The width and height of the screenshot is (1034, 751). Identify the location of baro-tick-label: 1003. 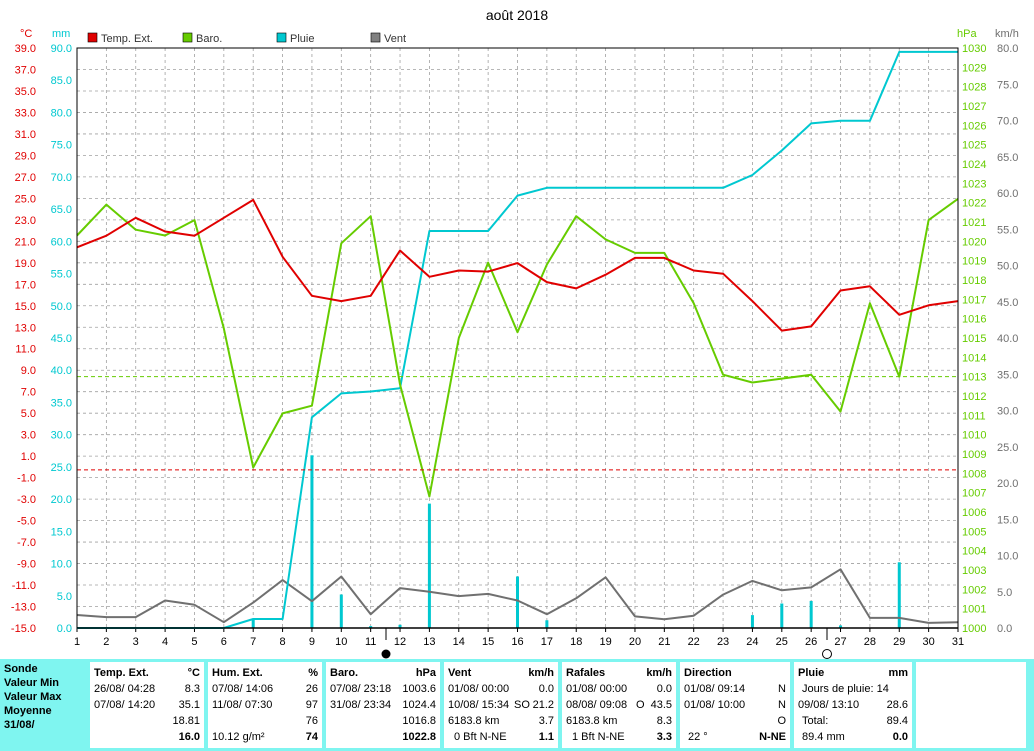
(974, 571).